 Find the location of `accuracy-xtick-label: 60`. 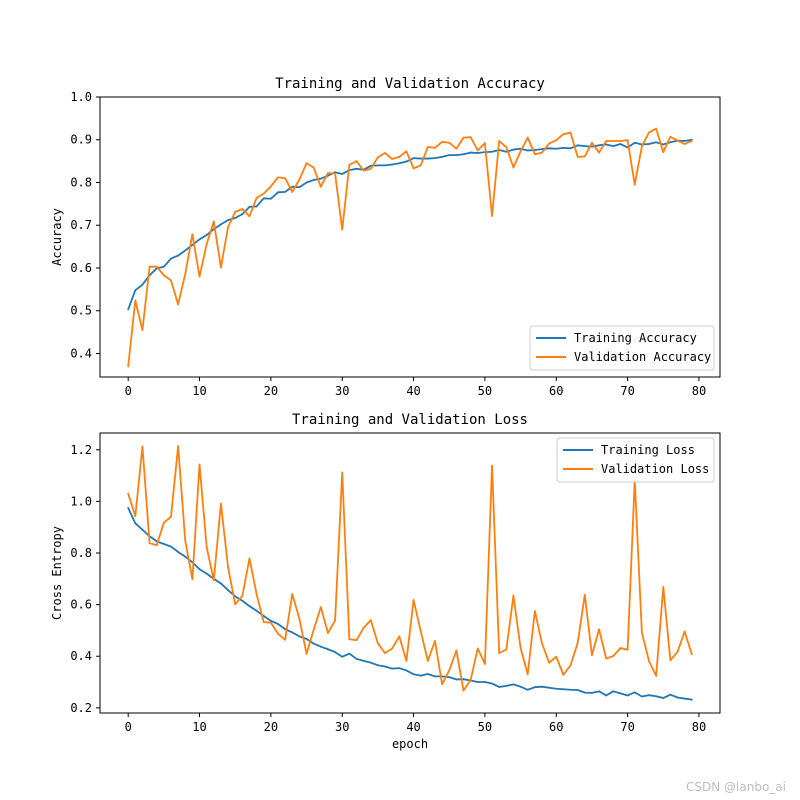

accuracy-xtick-label: 60 is located at coordinates (556, 391).